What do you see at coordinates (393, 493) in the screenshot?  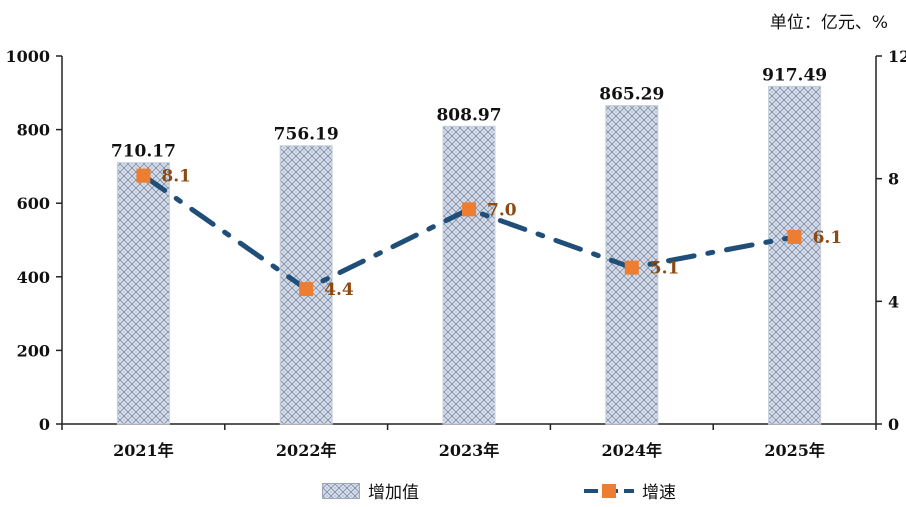 I see `legend-bar-label: 增加值` at bounding box center [393, 493].